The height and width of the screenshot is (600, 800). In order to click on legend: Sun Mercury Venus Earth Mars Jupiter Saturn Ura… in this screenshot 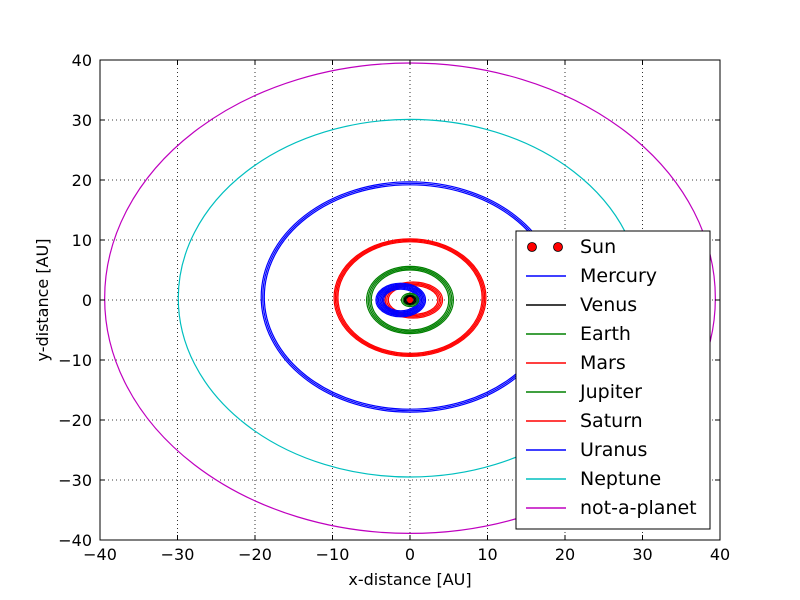, I will do `click(613, 380)`.